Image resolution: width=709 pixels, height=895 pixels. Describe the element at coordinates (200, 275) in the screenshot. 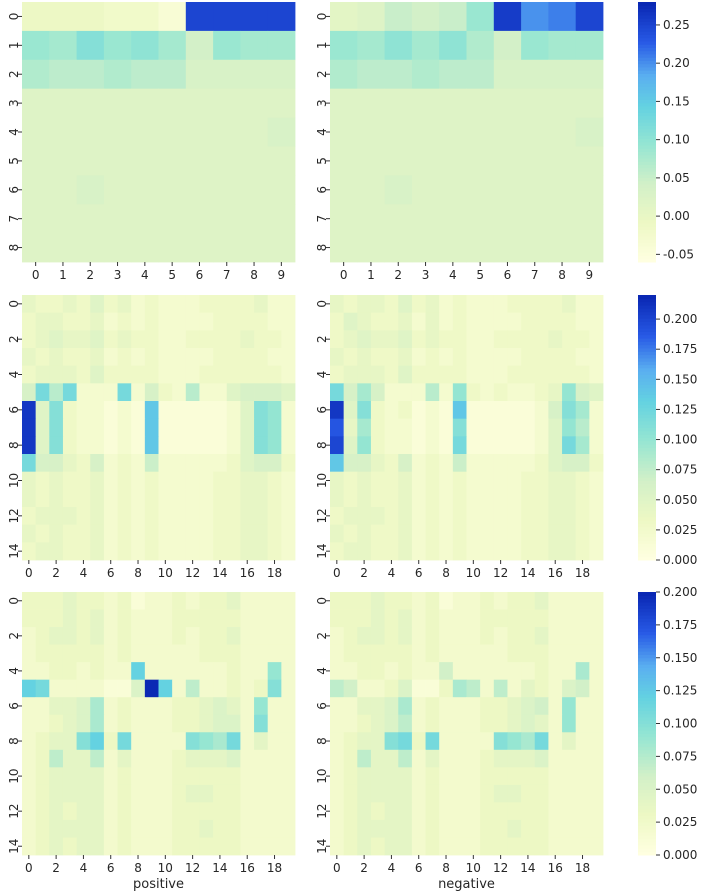

I see `x-tick-label: 6` at that location.